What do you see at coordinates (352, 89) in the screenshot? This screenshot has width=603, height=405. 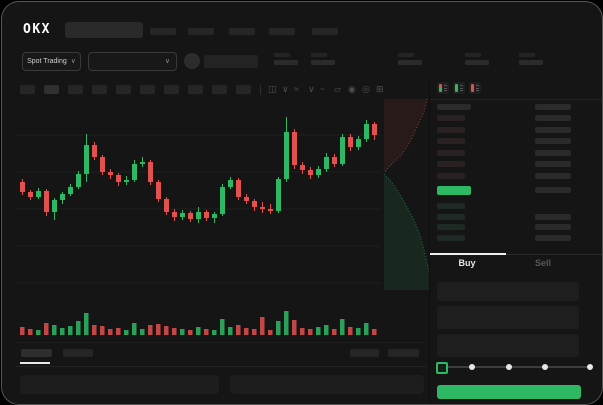 I see `camera-icon: ◉` at bounding box center [352, 89].